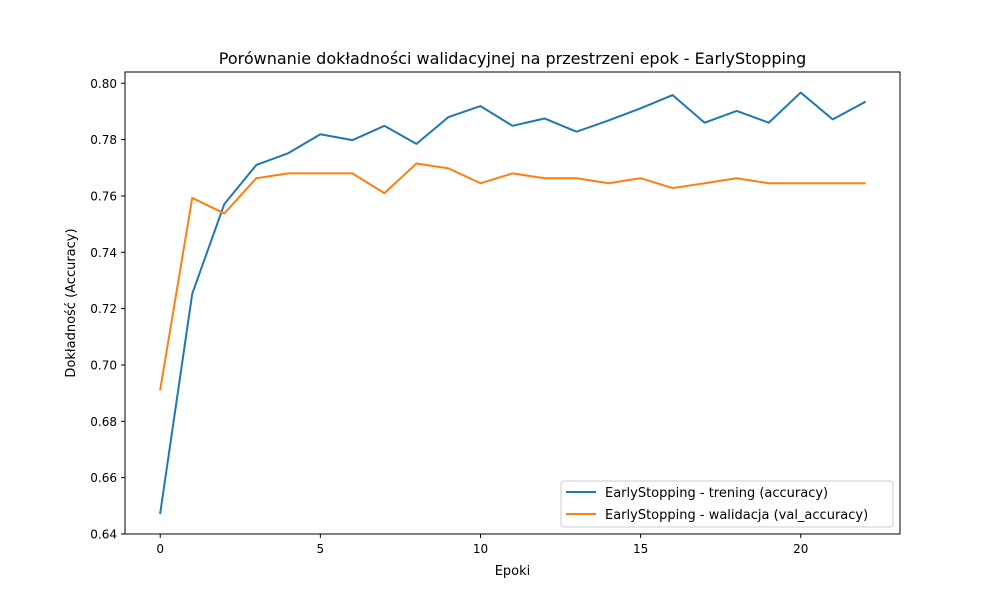 The width and height of the screenshot is (1000, 600). What do you see at coordinates (103, 365) in the screenshot?
I see `y-tick-label: 0.70` at bounding box center [103, 365].